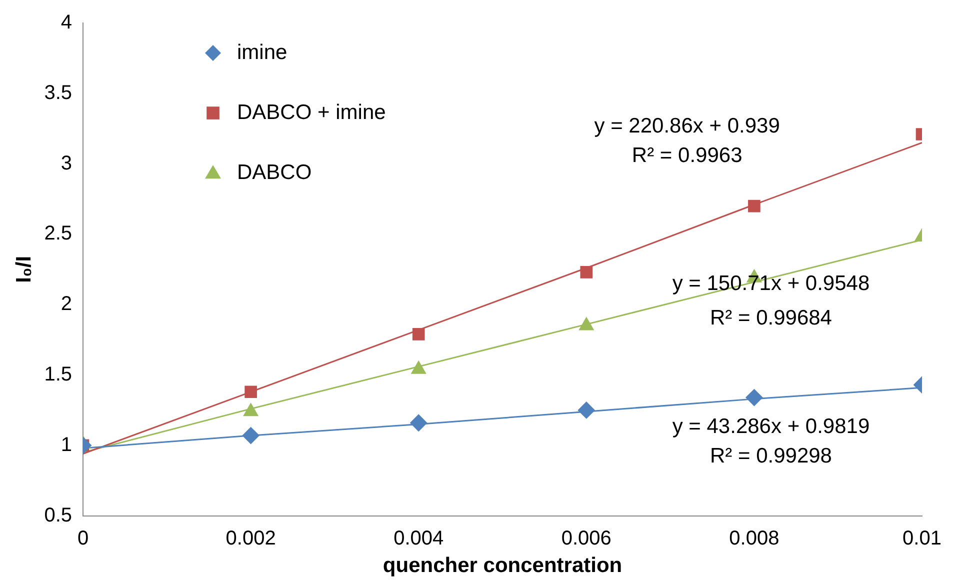 The width and height of the screenshot is (960, 587). Describe the element at coordinates (502, 566) in the screenshot. I see `x-axis-title: quencher concentration` at that location.